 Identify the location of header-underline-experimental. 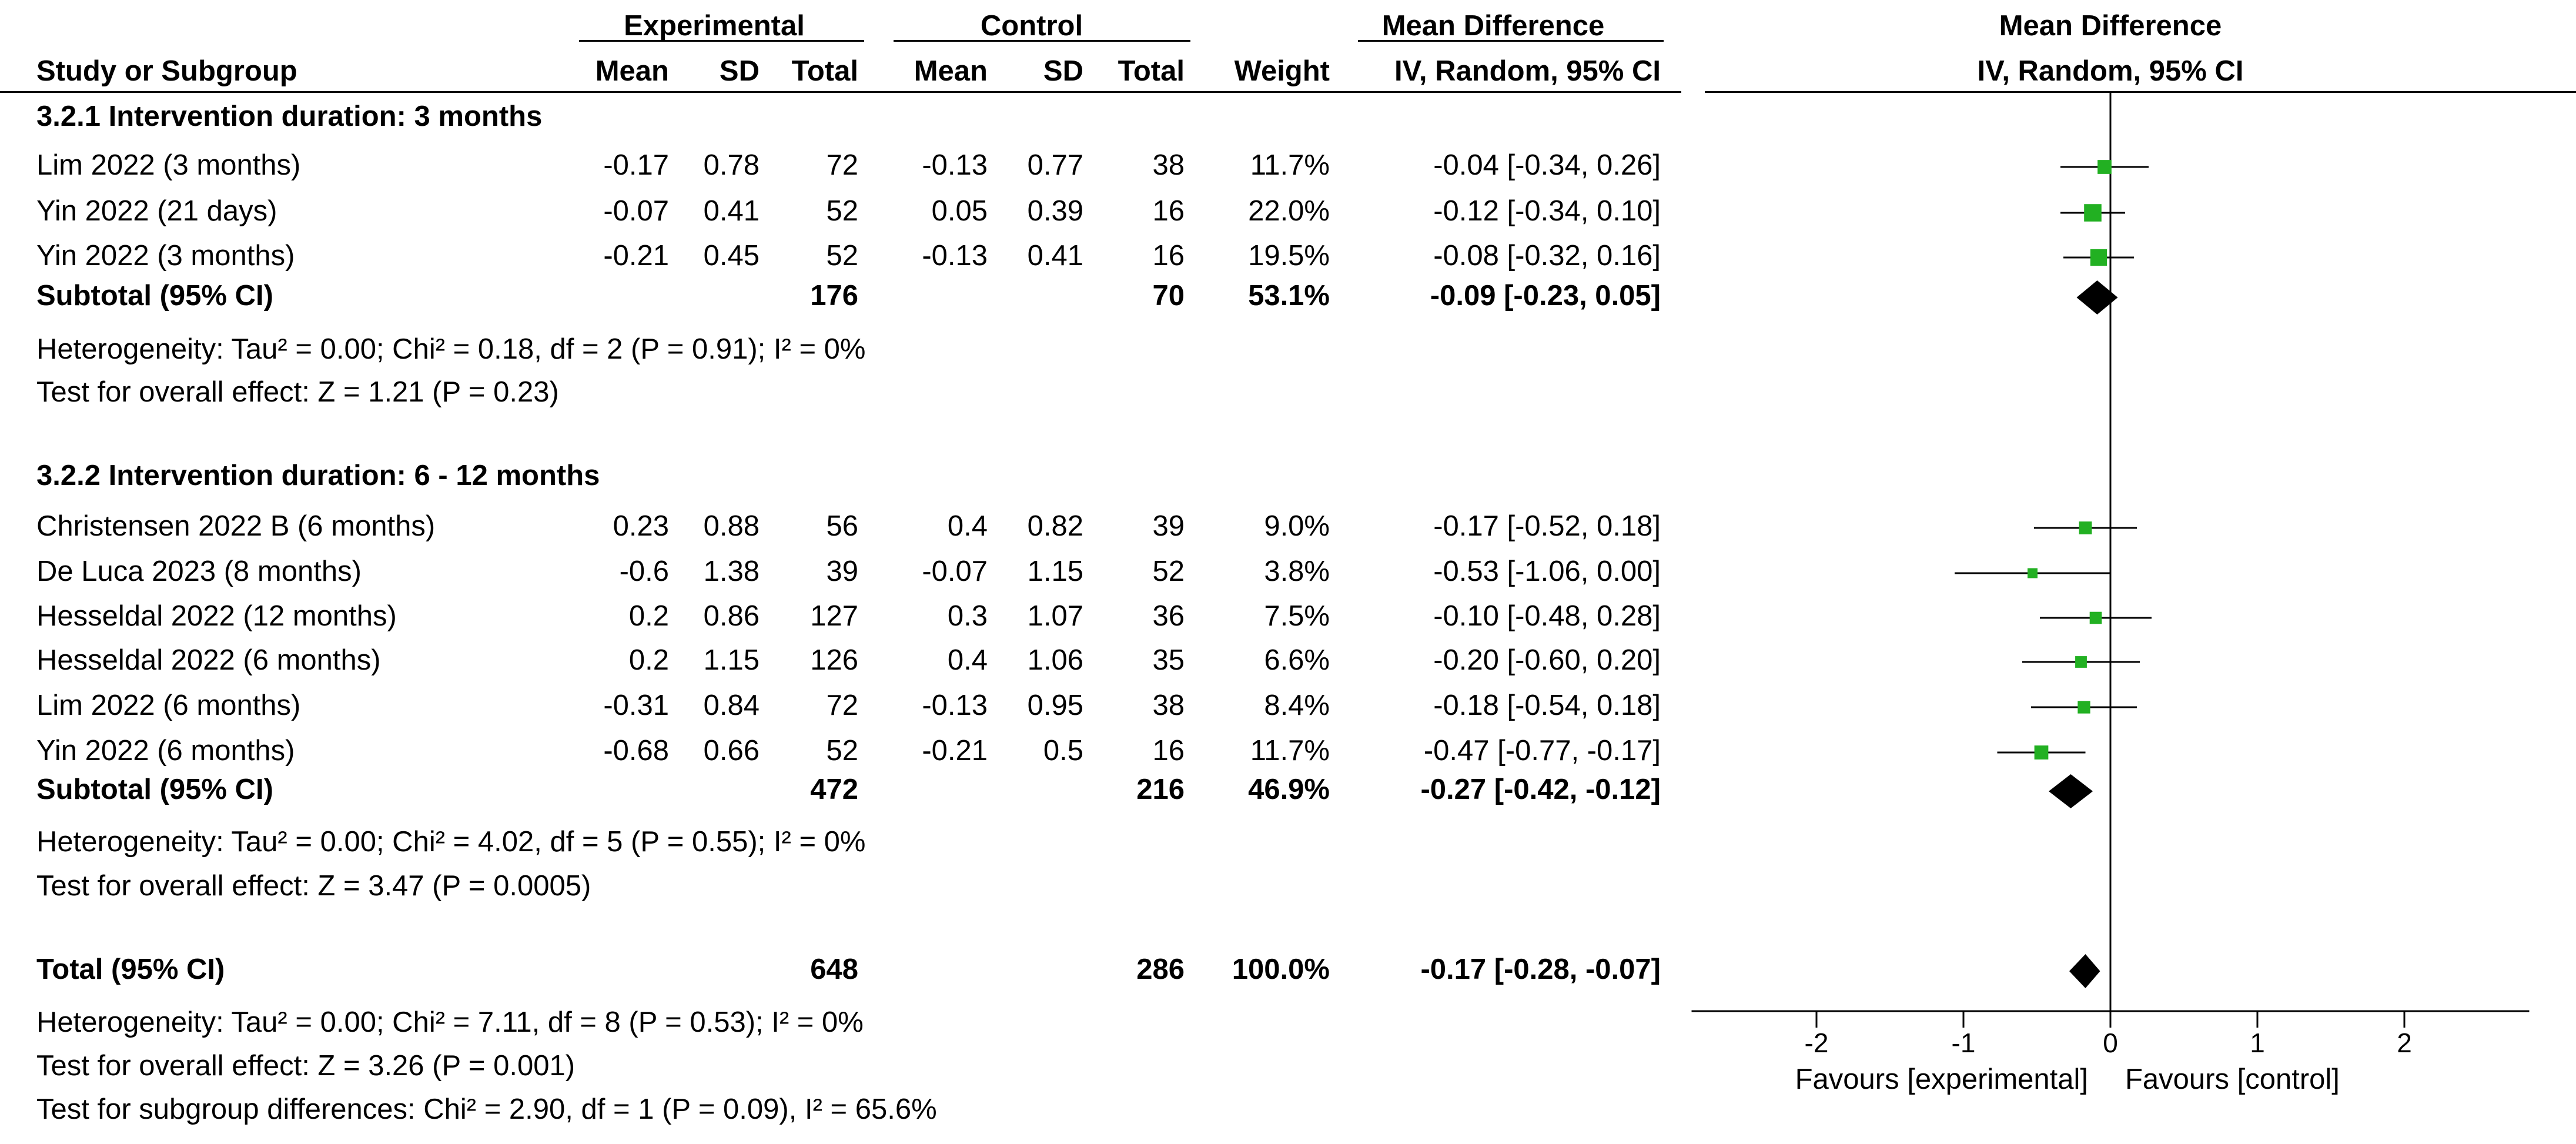
(721, 41).